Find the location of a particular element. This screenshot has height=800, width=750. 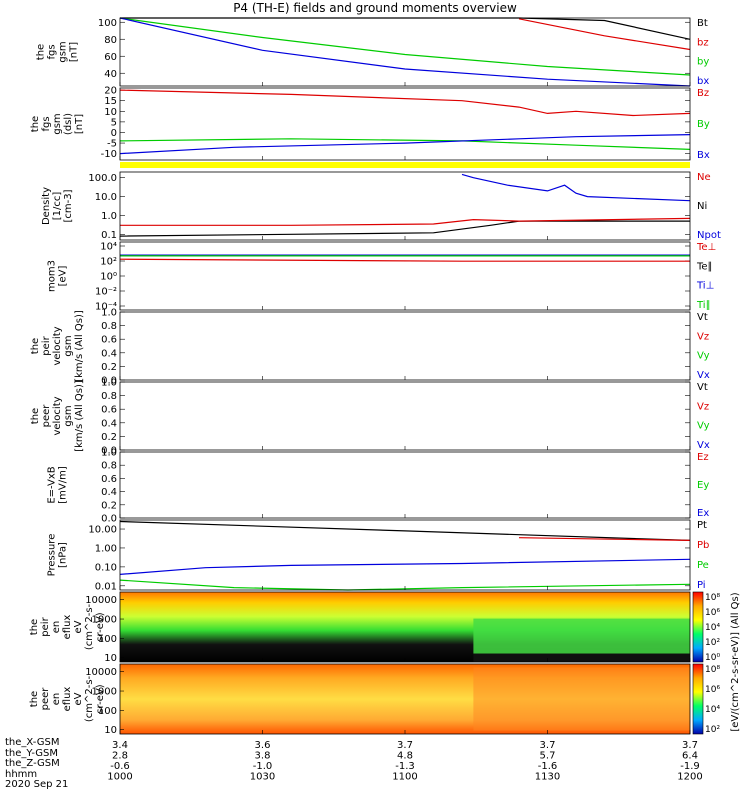

legend-bx: Bx is located at coordinates (703, 155).